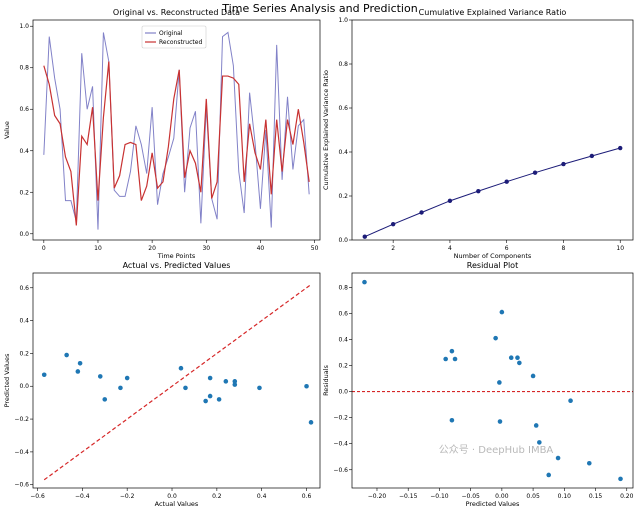  What do you see at coordinates (171, 33) in the screenshot?
I see `legend-label: Original` at bounding box center [171, 33].